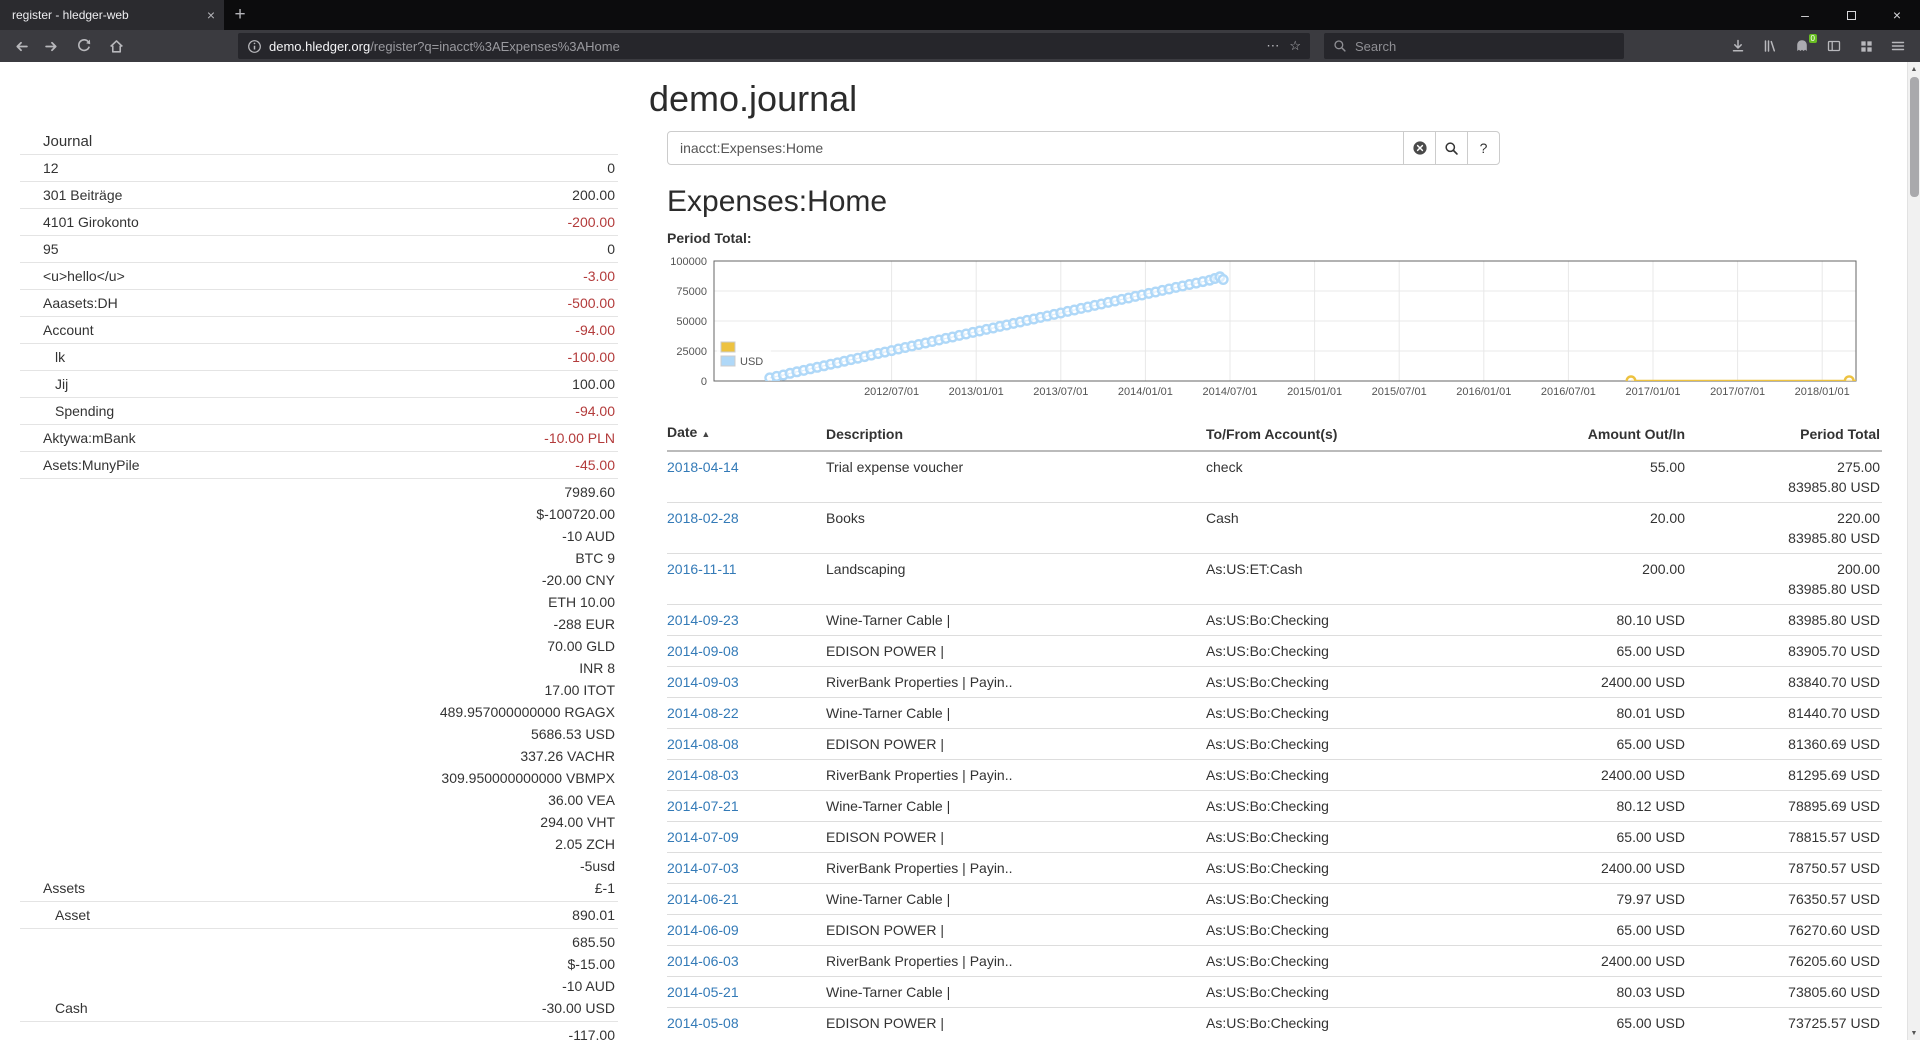  Describe the element at coordinates (20, 46) in the screenshot. I see `back-button` at that location.